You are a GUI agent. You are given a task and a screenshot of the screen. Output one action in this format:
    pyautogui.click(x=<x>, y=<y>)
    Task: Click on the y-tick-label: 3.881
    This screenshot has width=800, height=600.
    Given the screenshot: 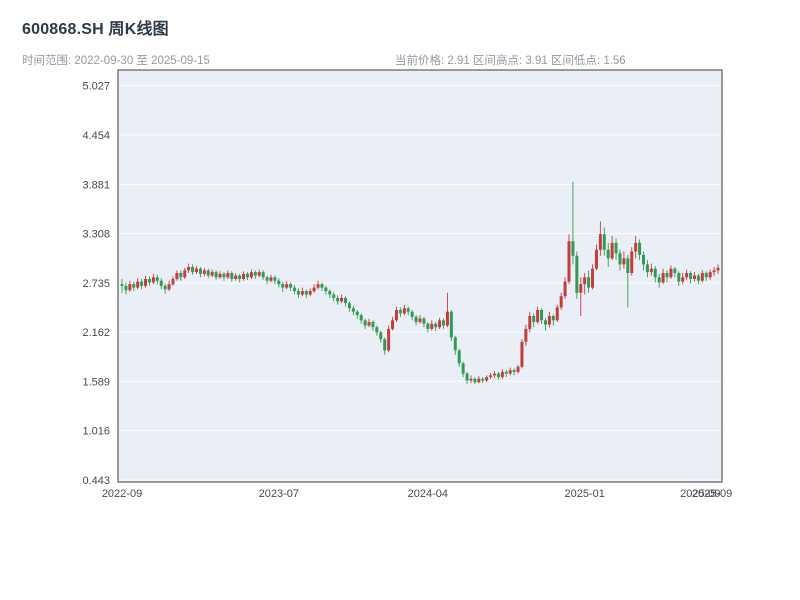 What is the action you would take?
    pyautogui.click(x=96, y=185)
    